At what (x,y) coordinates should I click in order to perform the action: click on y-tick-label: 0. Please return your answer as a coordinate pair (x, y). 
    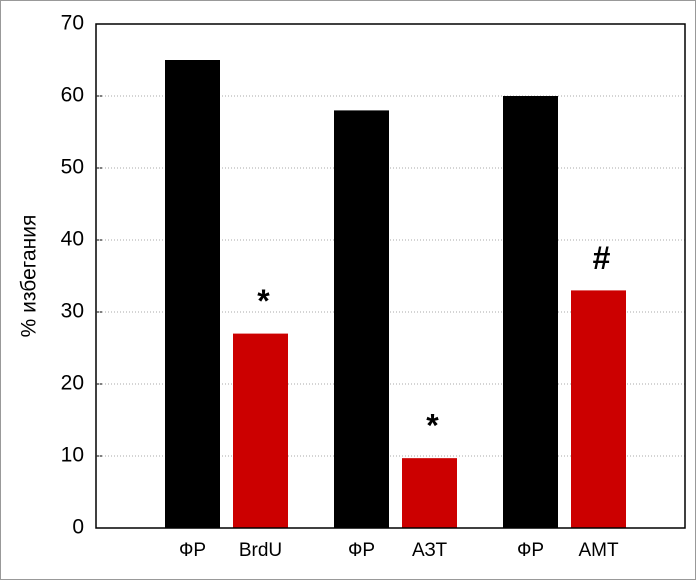
    Looking at the image, I should click on (78, 527).